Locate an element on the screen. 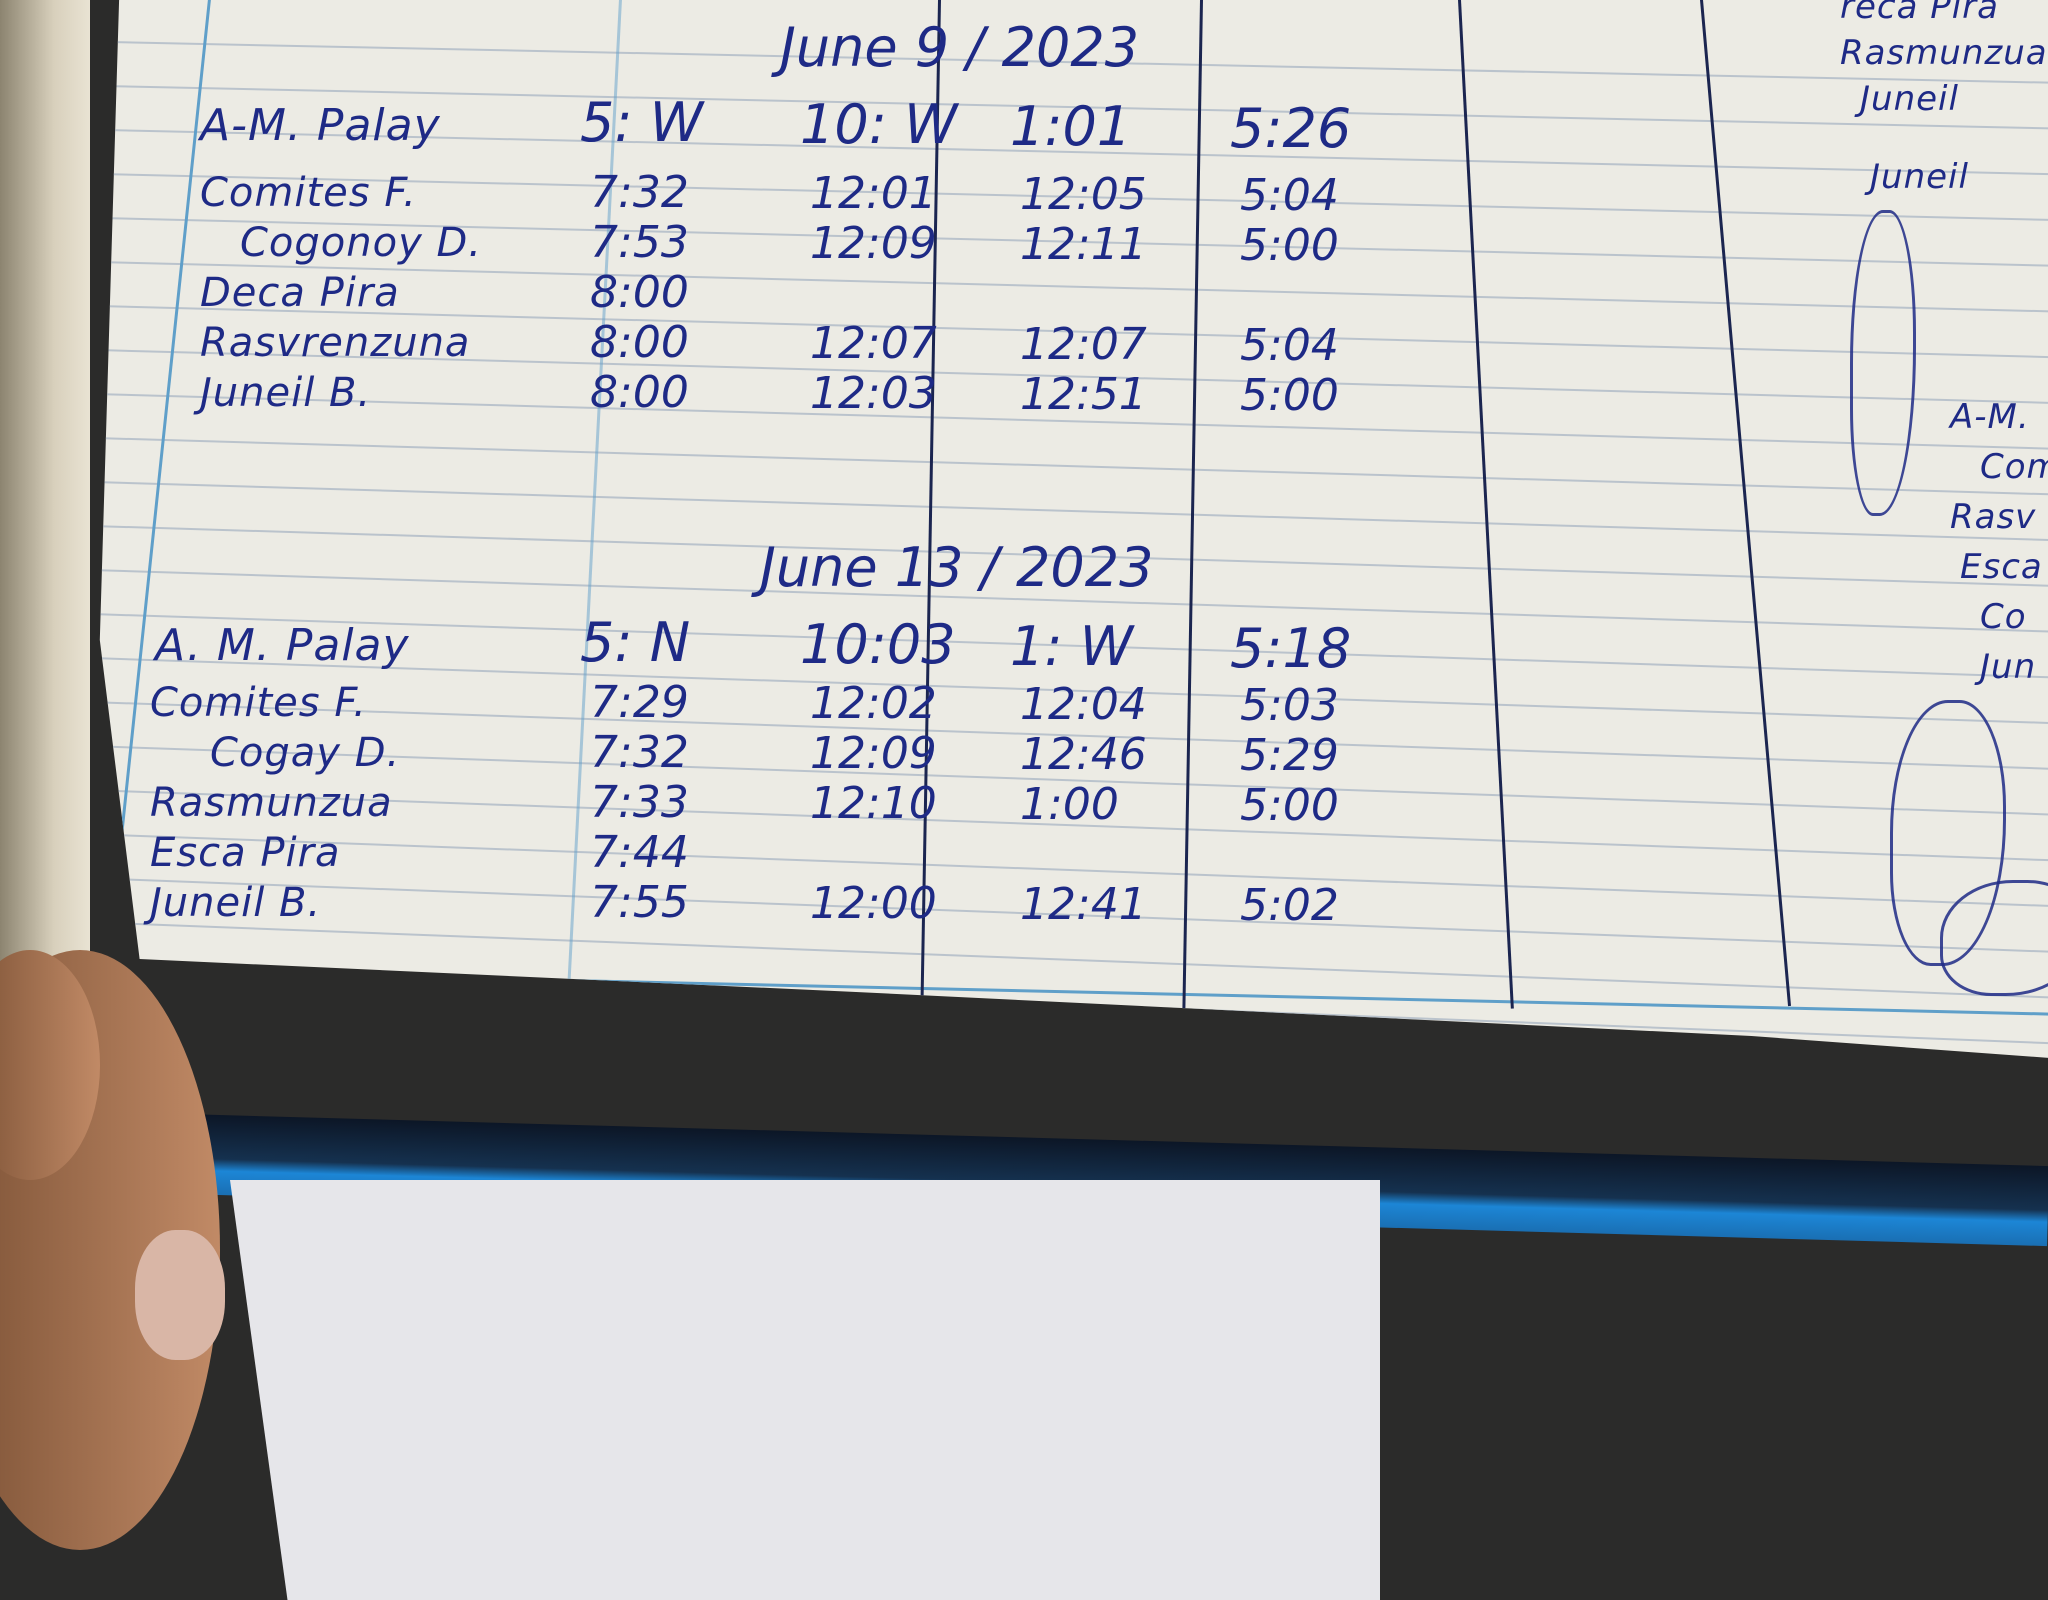 Image resolution: width=2048 pixels, height=1600 pixels. time-entry: 7:53 is located at coordinates (639, 242).